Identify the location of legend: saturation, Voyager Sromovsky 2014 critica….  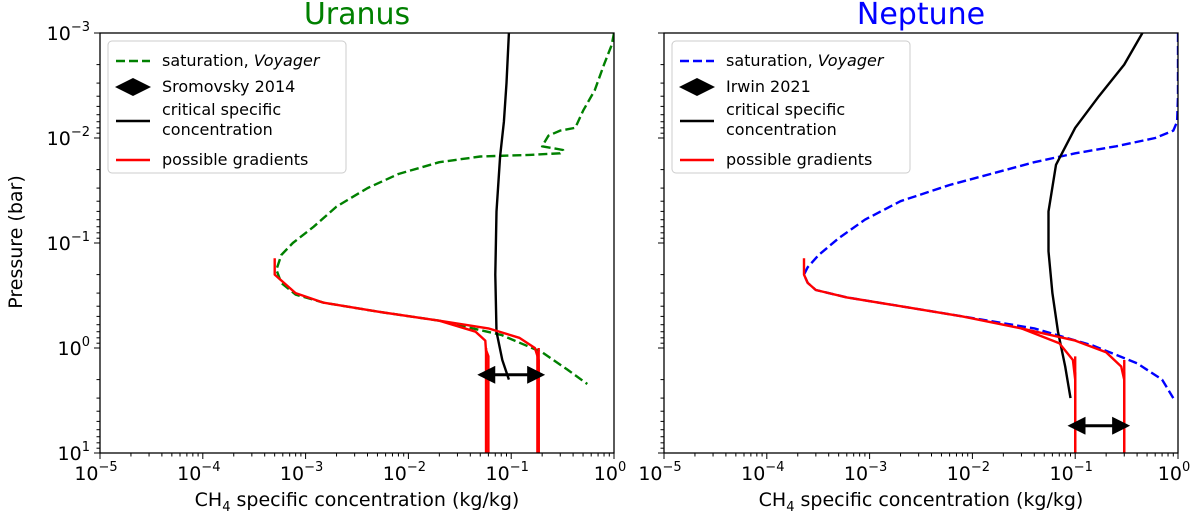
(227, 107).